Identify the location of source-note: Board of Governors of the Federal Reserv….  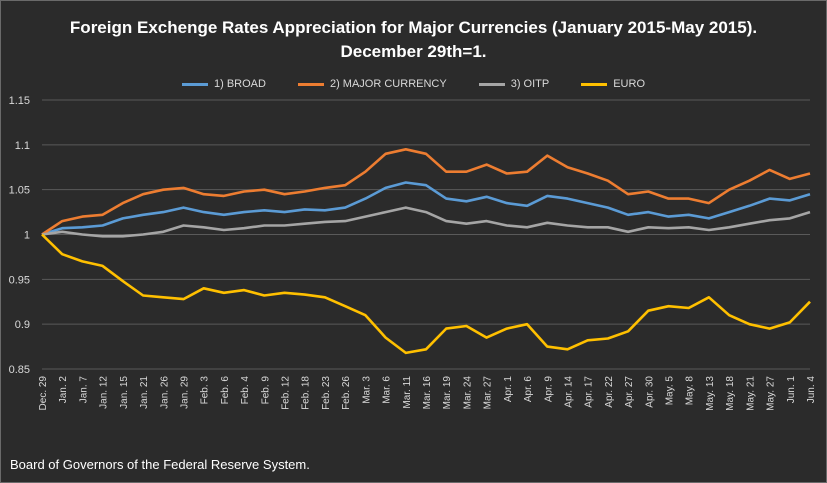
(160, 464).